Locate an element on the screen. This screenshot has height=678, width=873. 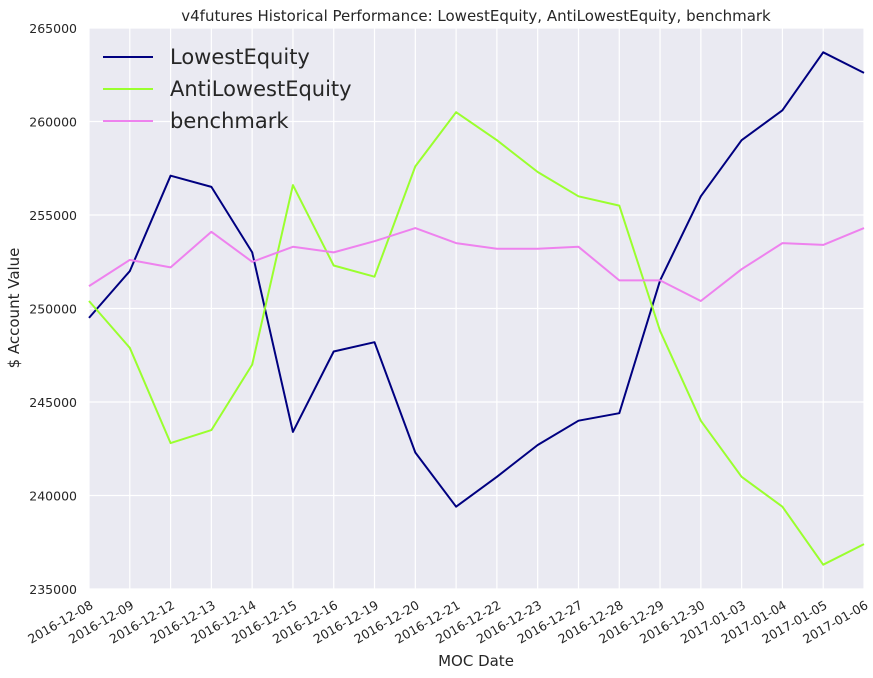
legend-label: benchmark is located at coordinates (229, 121).